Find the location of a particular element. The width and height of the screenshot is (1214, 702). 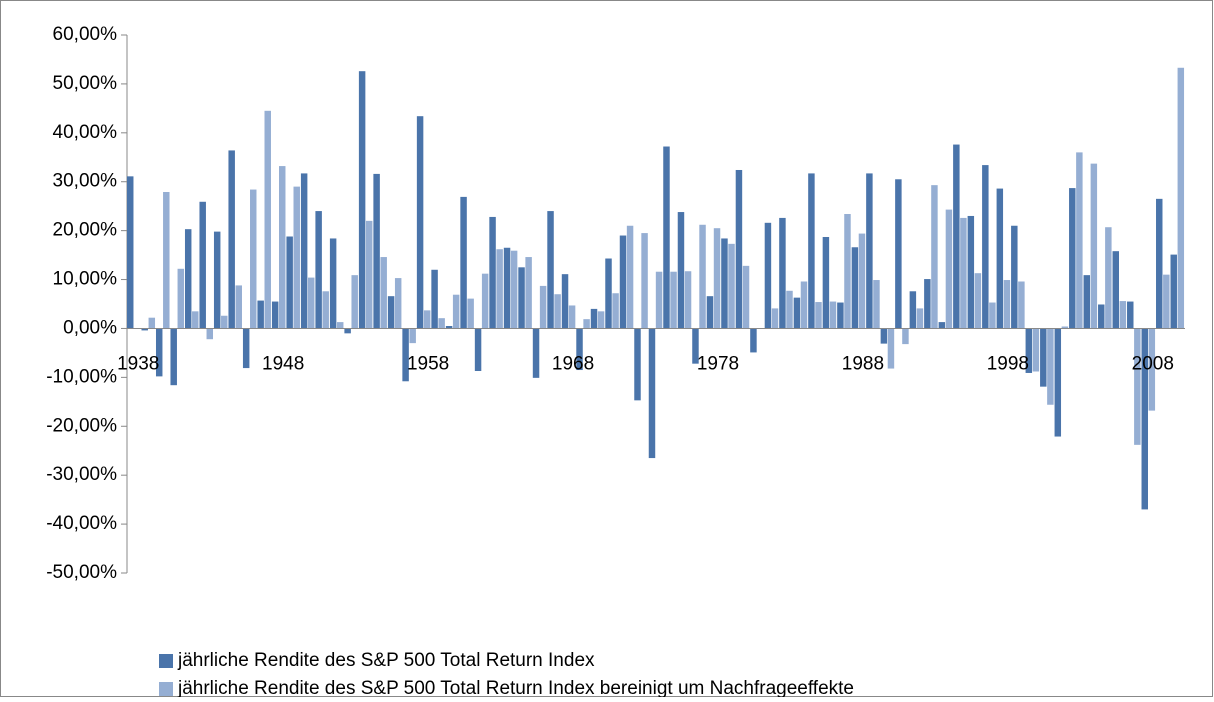

x-tick-label: 1998 is located at coordinates (1008, 363).